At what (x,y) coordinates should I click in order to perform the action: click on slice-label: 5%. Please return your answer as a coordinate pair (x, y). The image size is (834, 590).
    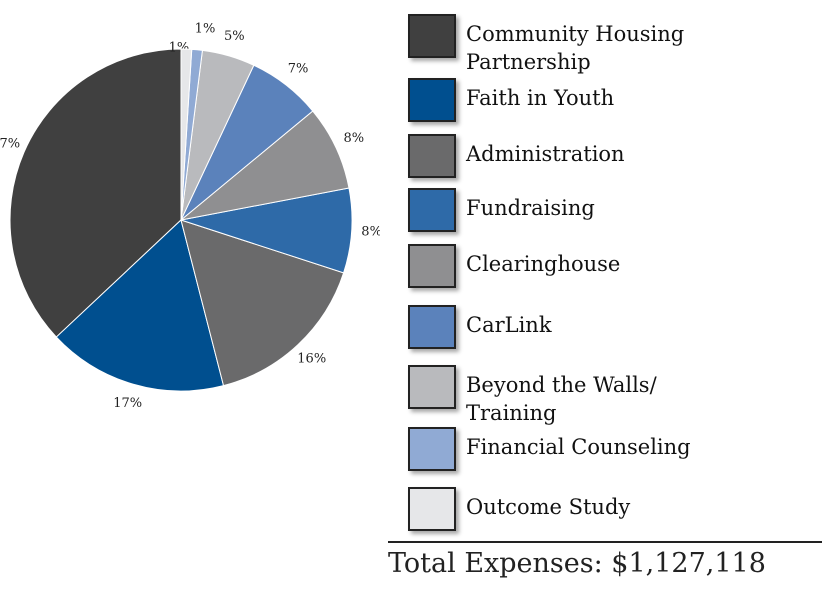
    Looking at the image, I should click on (234, 36).